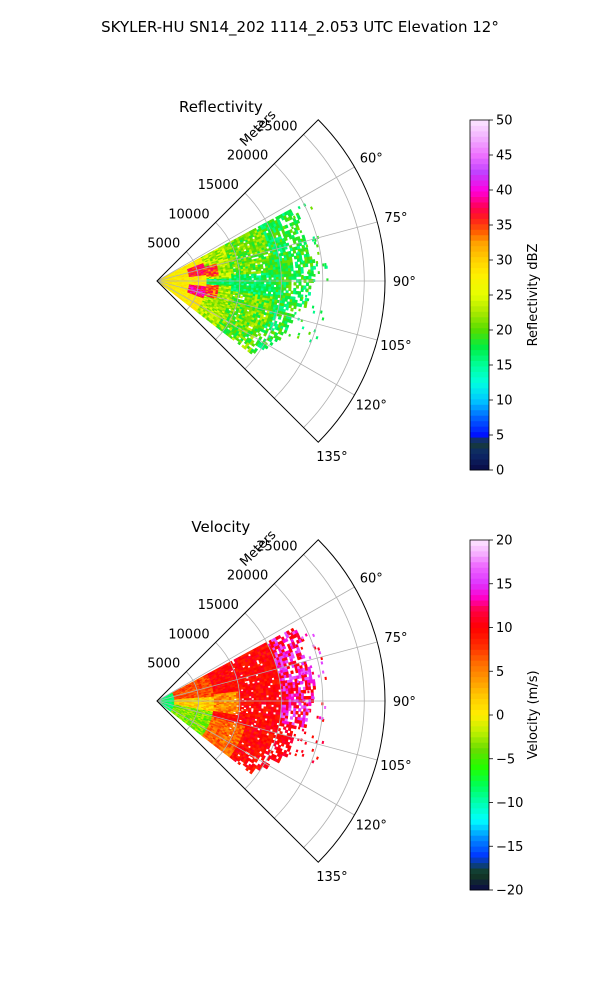 The height and width of the screenshot is (1000, 600). Describe the element at coordinates (533, 295) in the screenshot. I see `colorbar-label: Reflectivity dBZ` at that location.